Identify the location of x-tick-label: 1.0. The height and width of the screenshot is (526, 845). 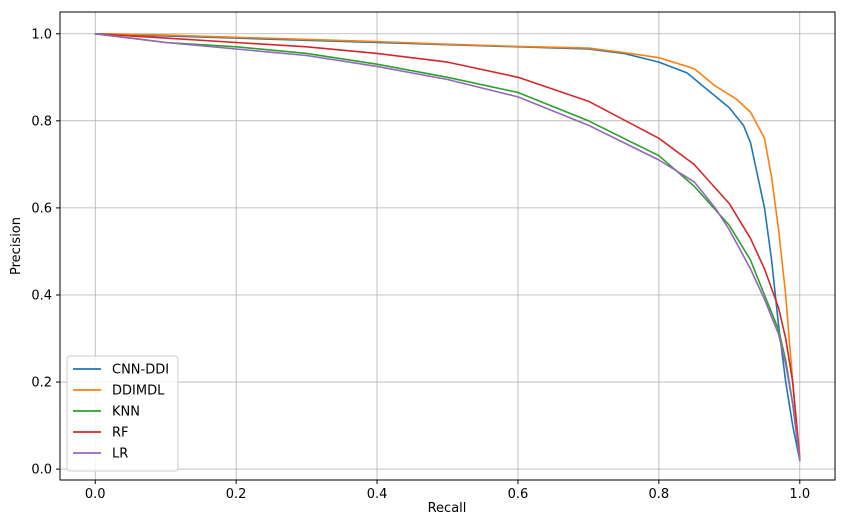
(799, 494).